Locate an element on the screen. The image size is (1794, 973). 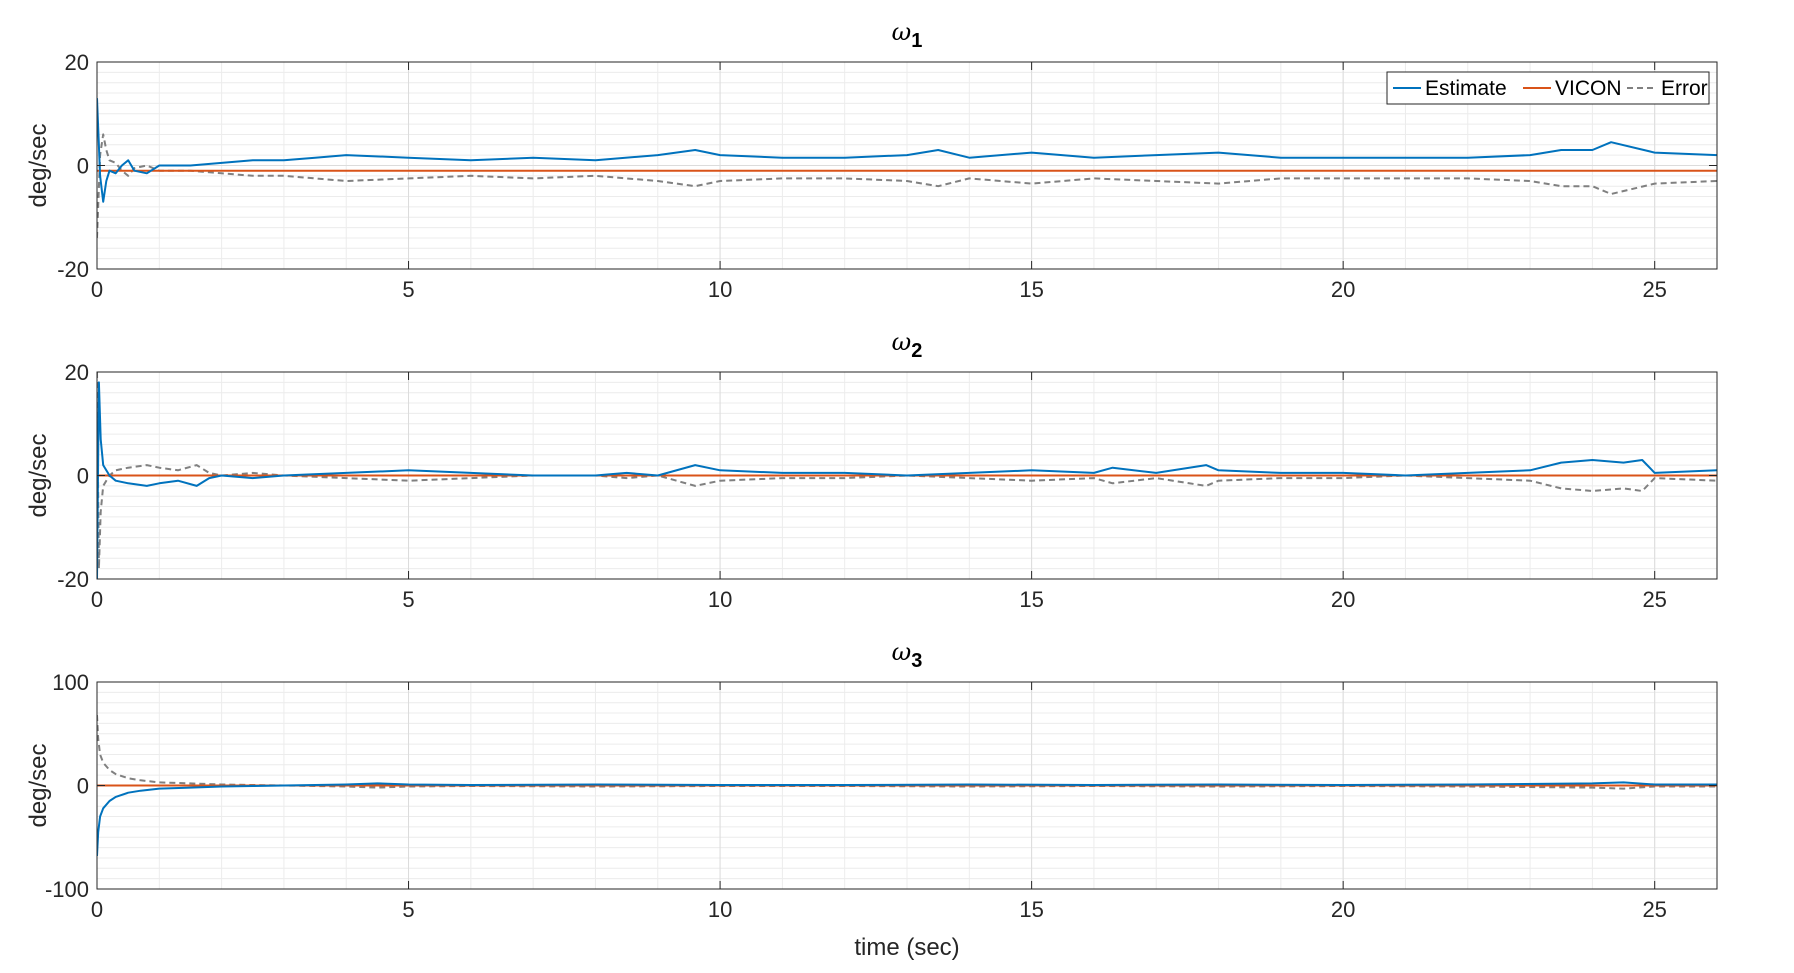
subplot-title: ω3 is located at coordinates (907, 655).